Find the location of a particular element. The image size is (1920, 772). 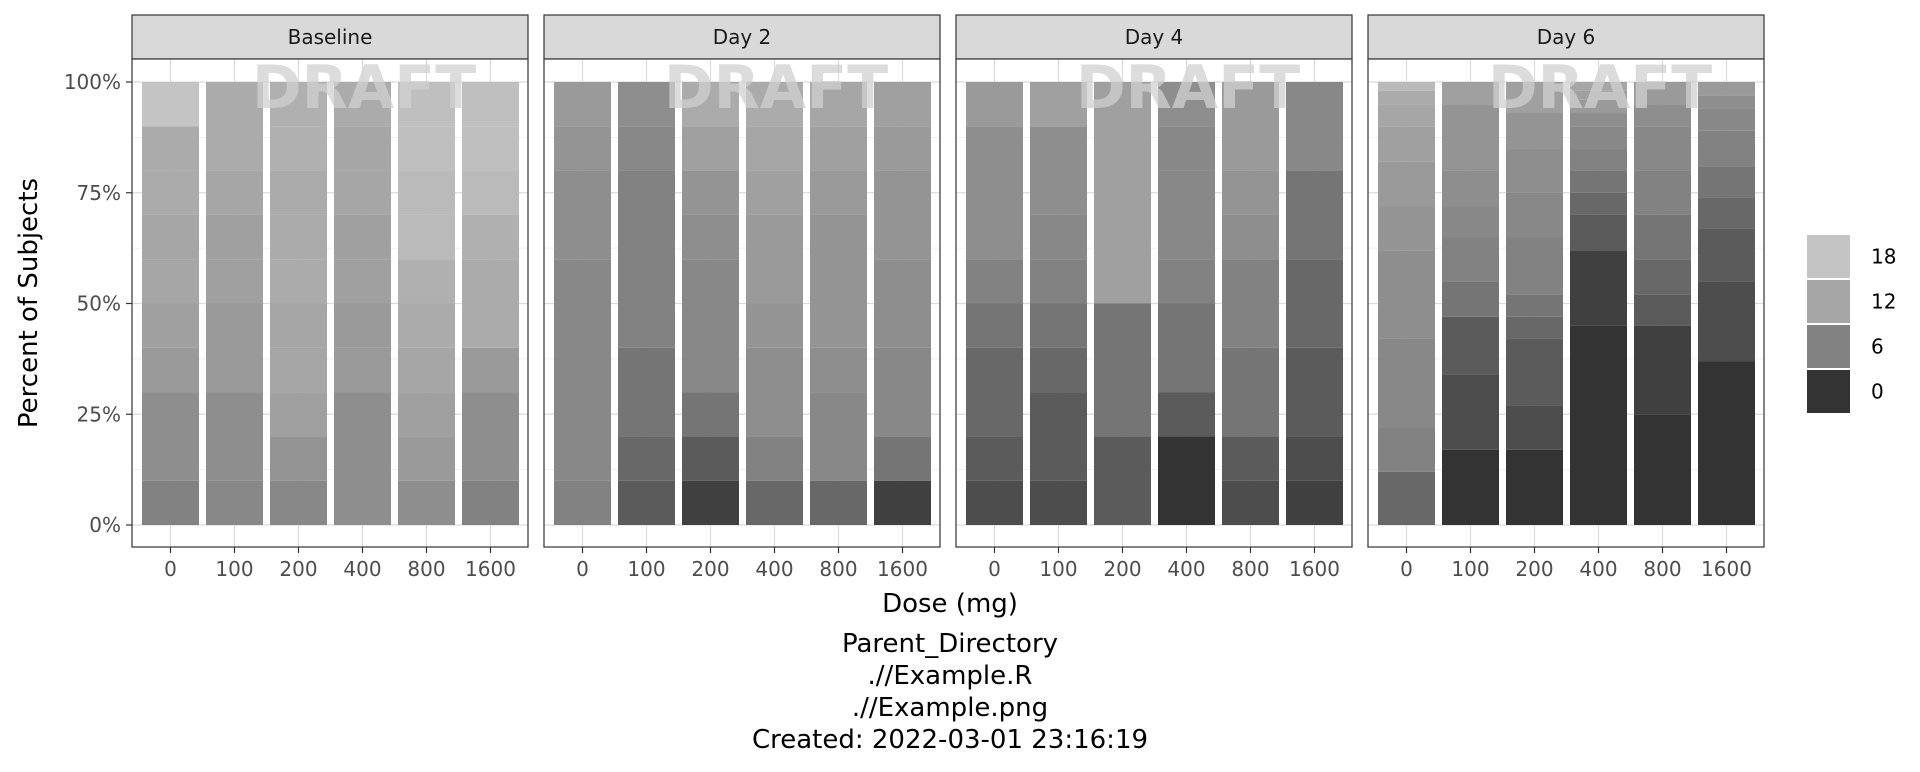

legend-label: 12 is located at coordinates (1883, 302).